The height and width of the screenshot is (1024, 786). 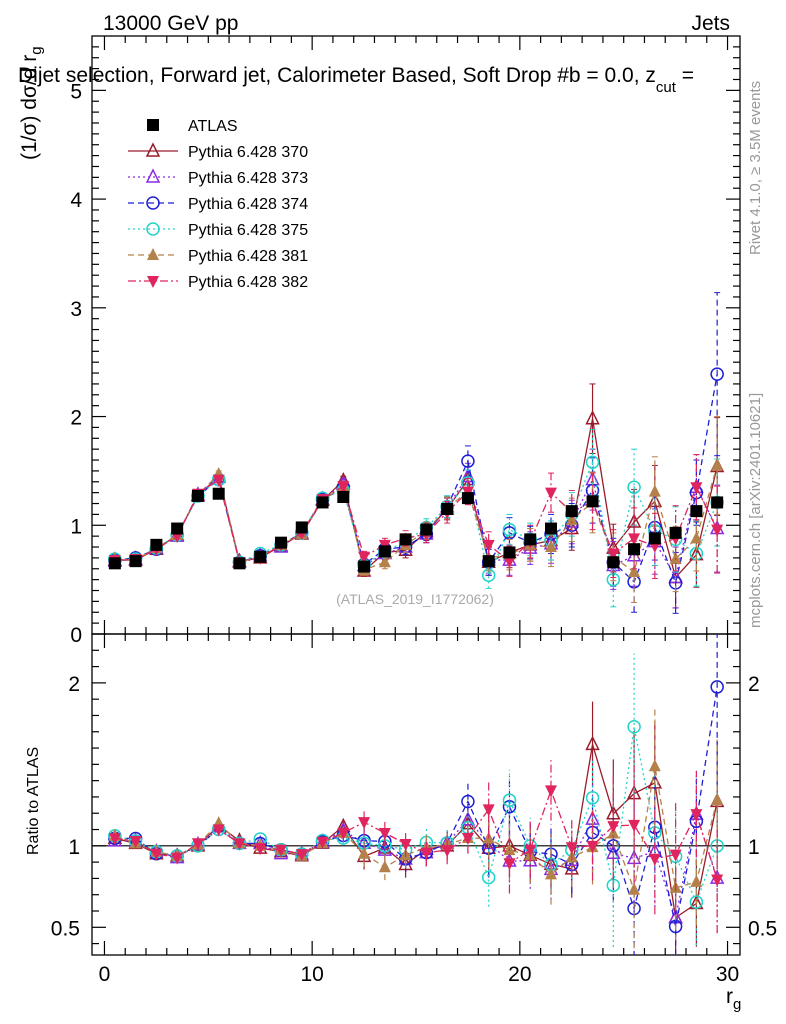 I want to click on series-line-p381, so click(x=416, y=519).